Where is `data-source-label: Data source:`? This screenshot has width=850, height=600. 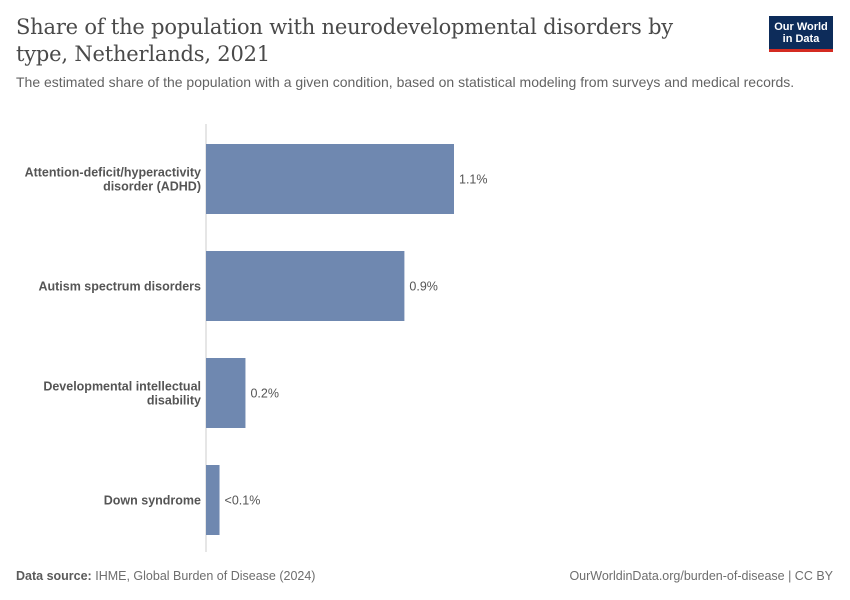 data-source-label: Data source: is located at coordinates (54, 576).